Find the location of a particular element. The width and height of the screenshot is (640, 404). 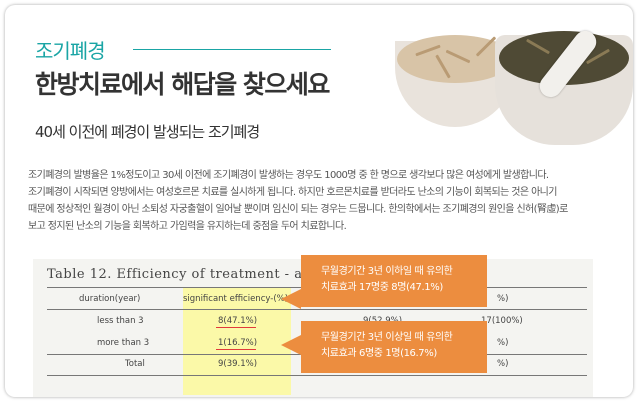

callout-line: 치료효과 17명중 8명(47.1%) is located at coordinates (382, 287).